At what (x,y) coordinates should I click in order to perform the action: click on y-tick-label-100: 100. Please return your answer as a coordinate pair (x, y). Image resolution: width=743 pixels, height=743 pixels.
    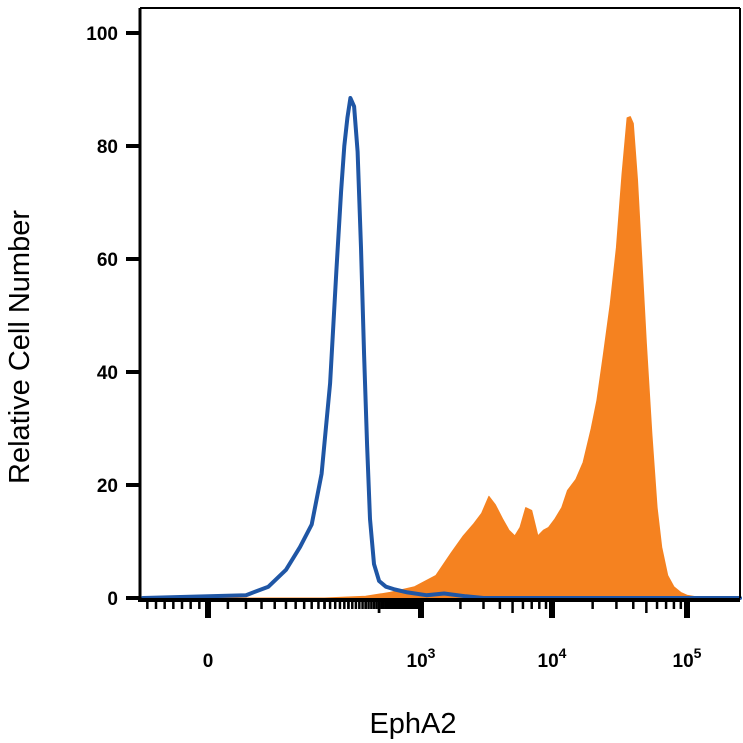
    Looking at the image, I should click on (102, 34).